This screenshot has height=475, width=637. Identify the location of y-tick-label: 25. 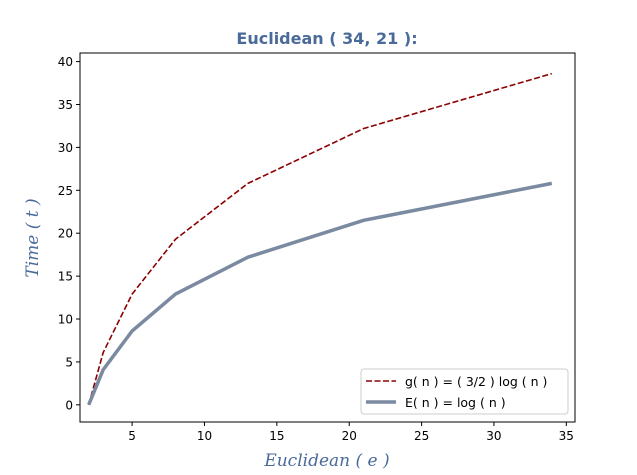
(65, 191).